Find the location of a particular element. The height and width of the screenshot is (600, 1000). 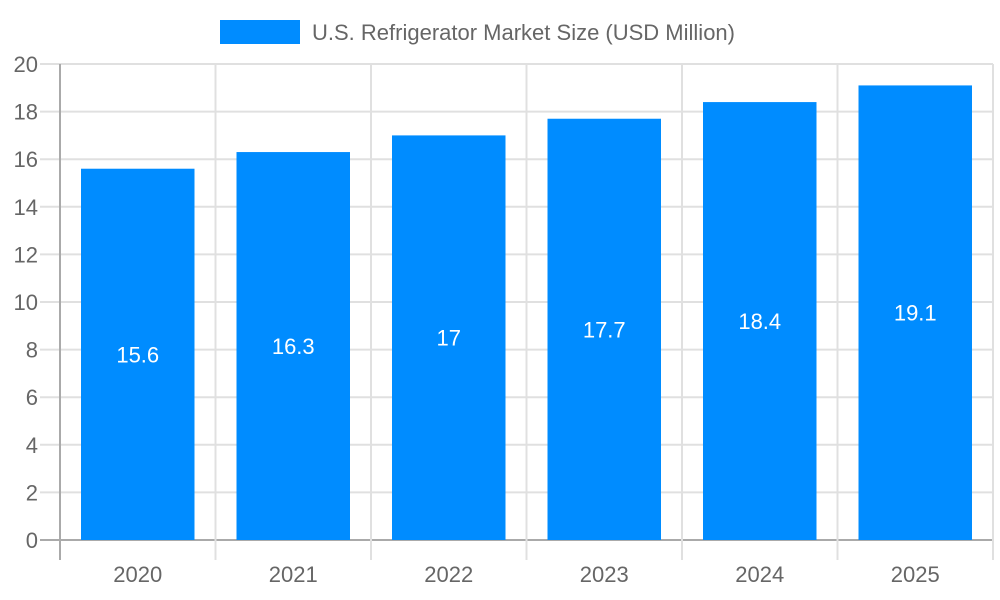

y-tick-label: 10 is located at coordinates (26, 302).